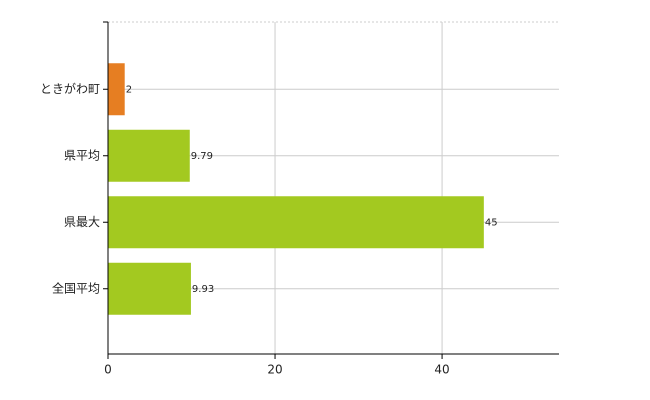  I want to click on y-tick-label: 県平均, so click(82, 155).